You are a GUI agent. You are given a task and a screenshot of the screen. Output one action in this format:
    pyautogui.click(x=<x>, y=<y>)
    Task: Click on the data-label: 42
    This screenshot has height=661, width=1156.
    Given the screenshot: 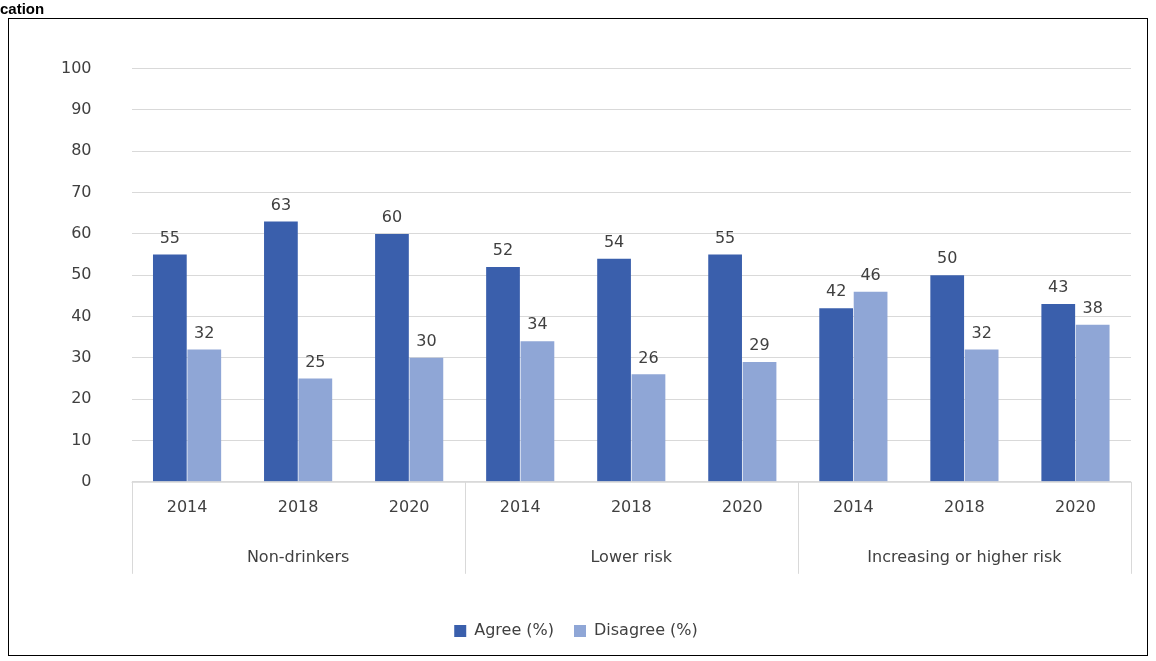 What is the action you would take?
    pyautogui.click(x=836, y=291)
    